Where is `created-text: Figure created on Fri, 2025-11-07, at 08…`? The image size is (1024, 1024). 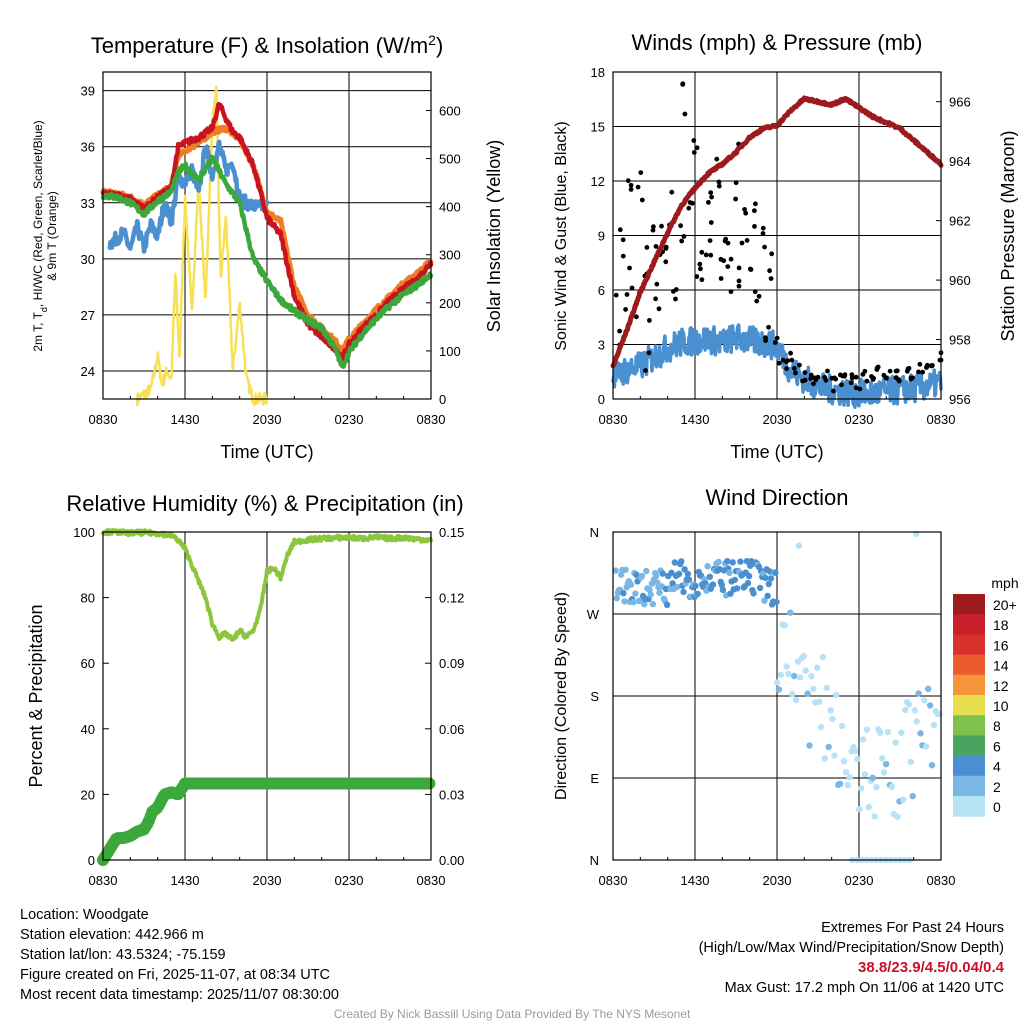 created-text: Figure created on Fri, 2025-11-07, at 08… is located at coordinates (175, 975).